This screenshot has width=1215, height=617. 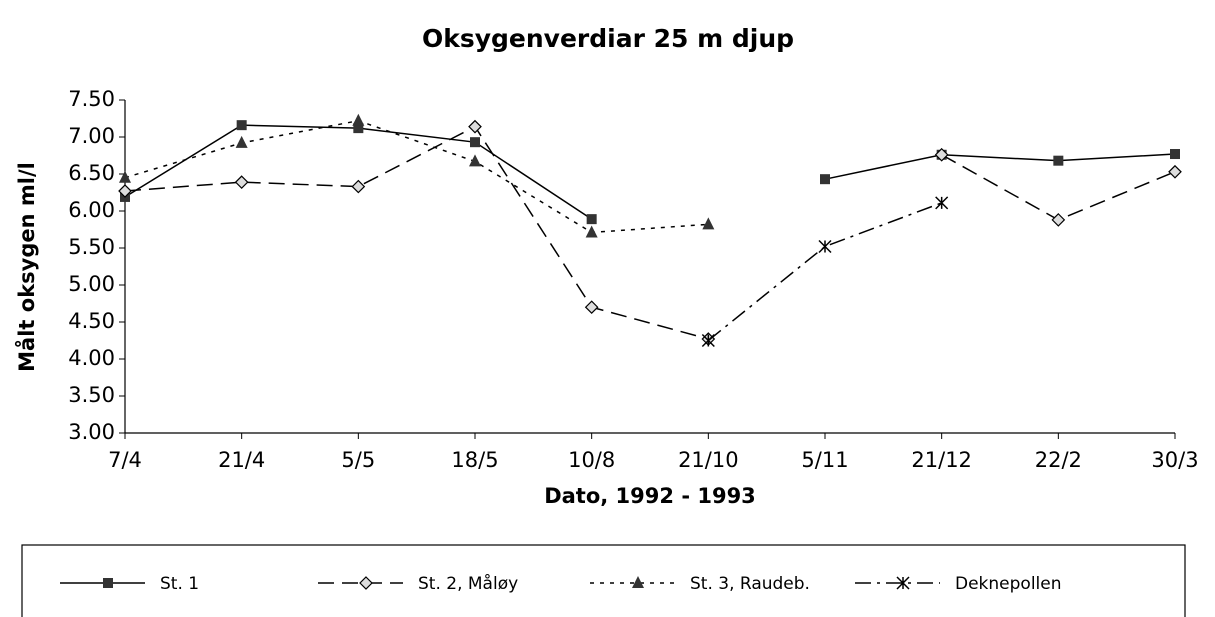 I want to click on legend-label: Deknepollen, so click(x=1008, y=584).